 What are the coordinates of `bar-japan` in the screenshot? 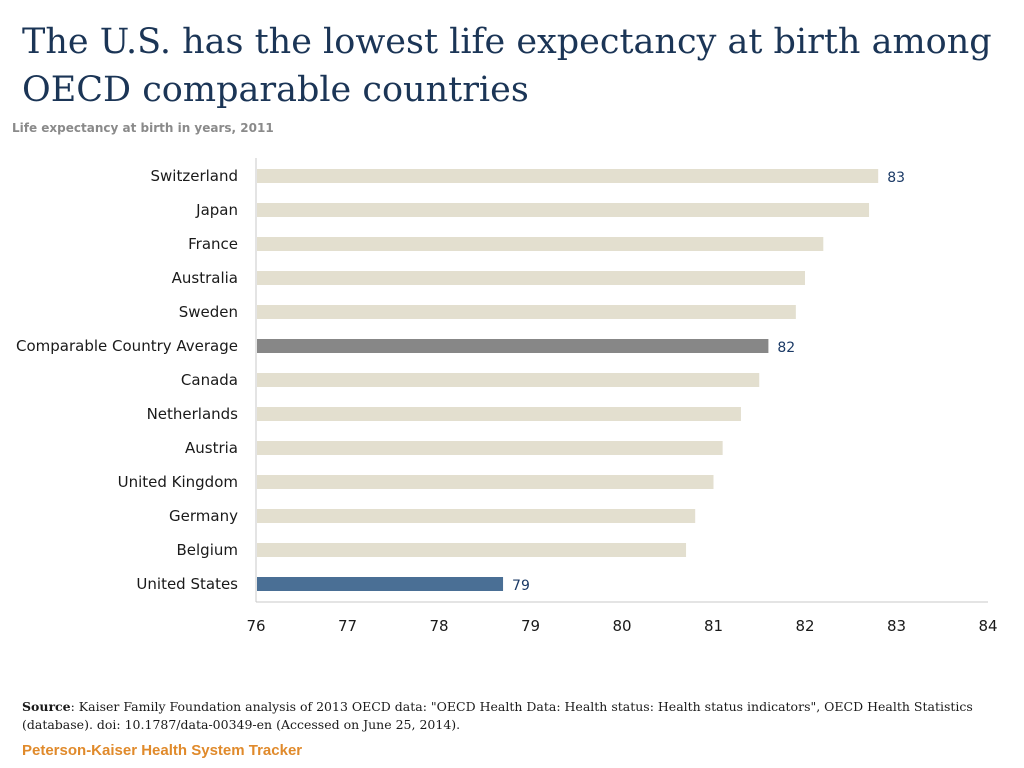 It's located at (563, 210).